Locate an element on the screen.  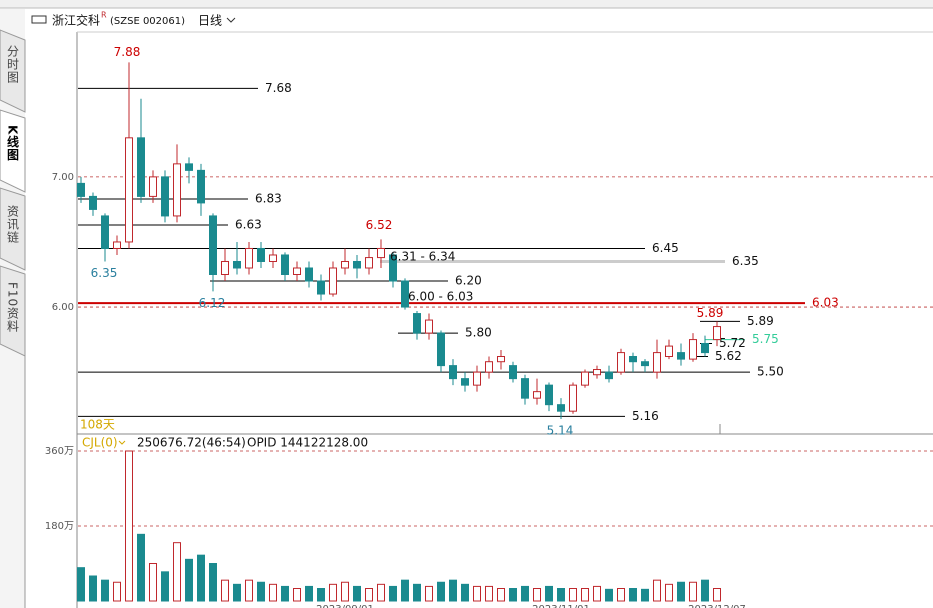
level-label: 5.80 is located at coordinates (478, 333).